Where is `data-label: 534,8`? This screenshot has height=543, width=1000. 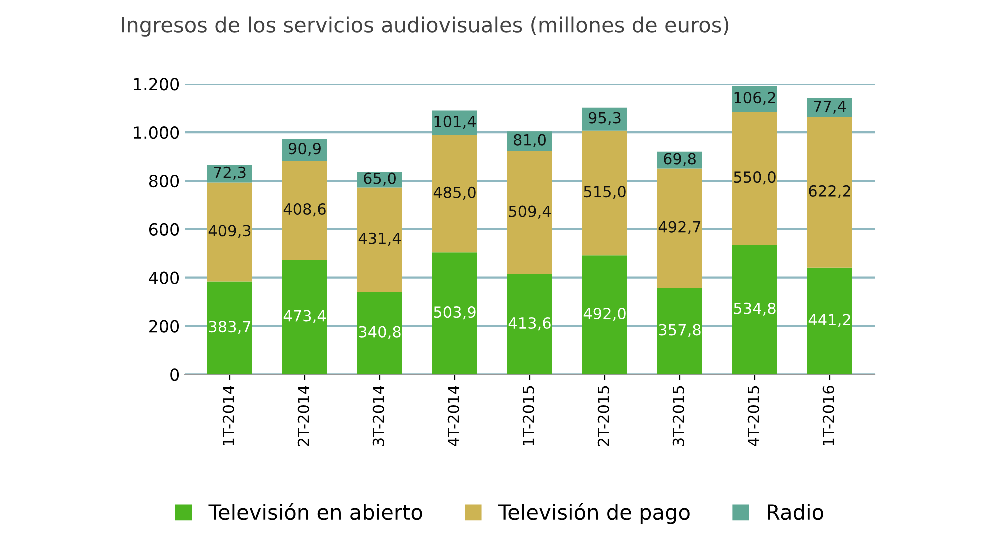
data-label: 534,8 is located at coordinates (755, 309).